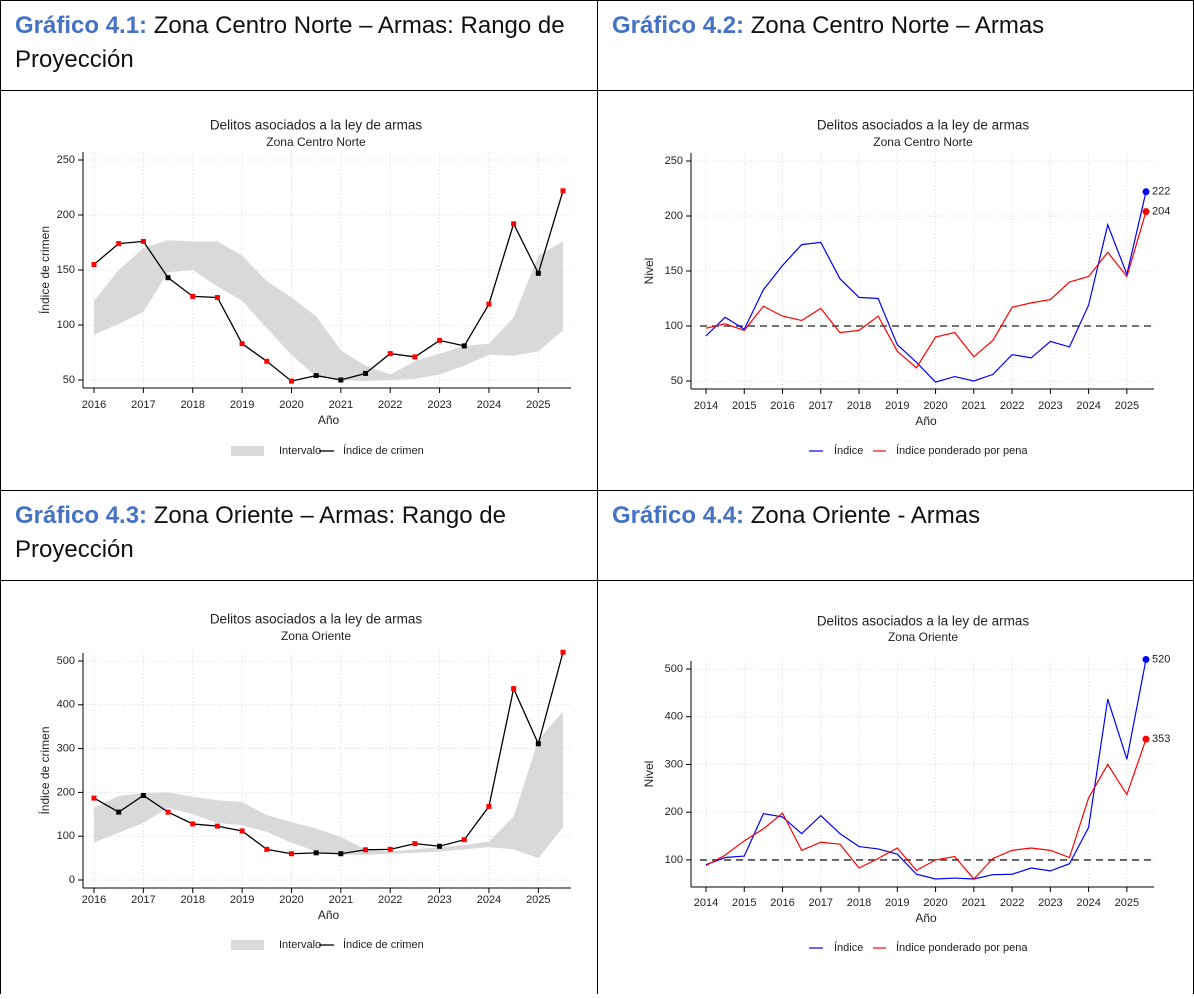 The height and width of the screenshot is (999, 1194). I want to click on y-axis-label: Índice de crimen, so click(44, 270).